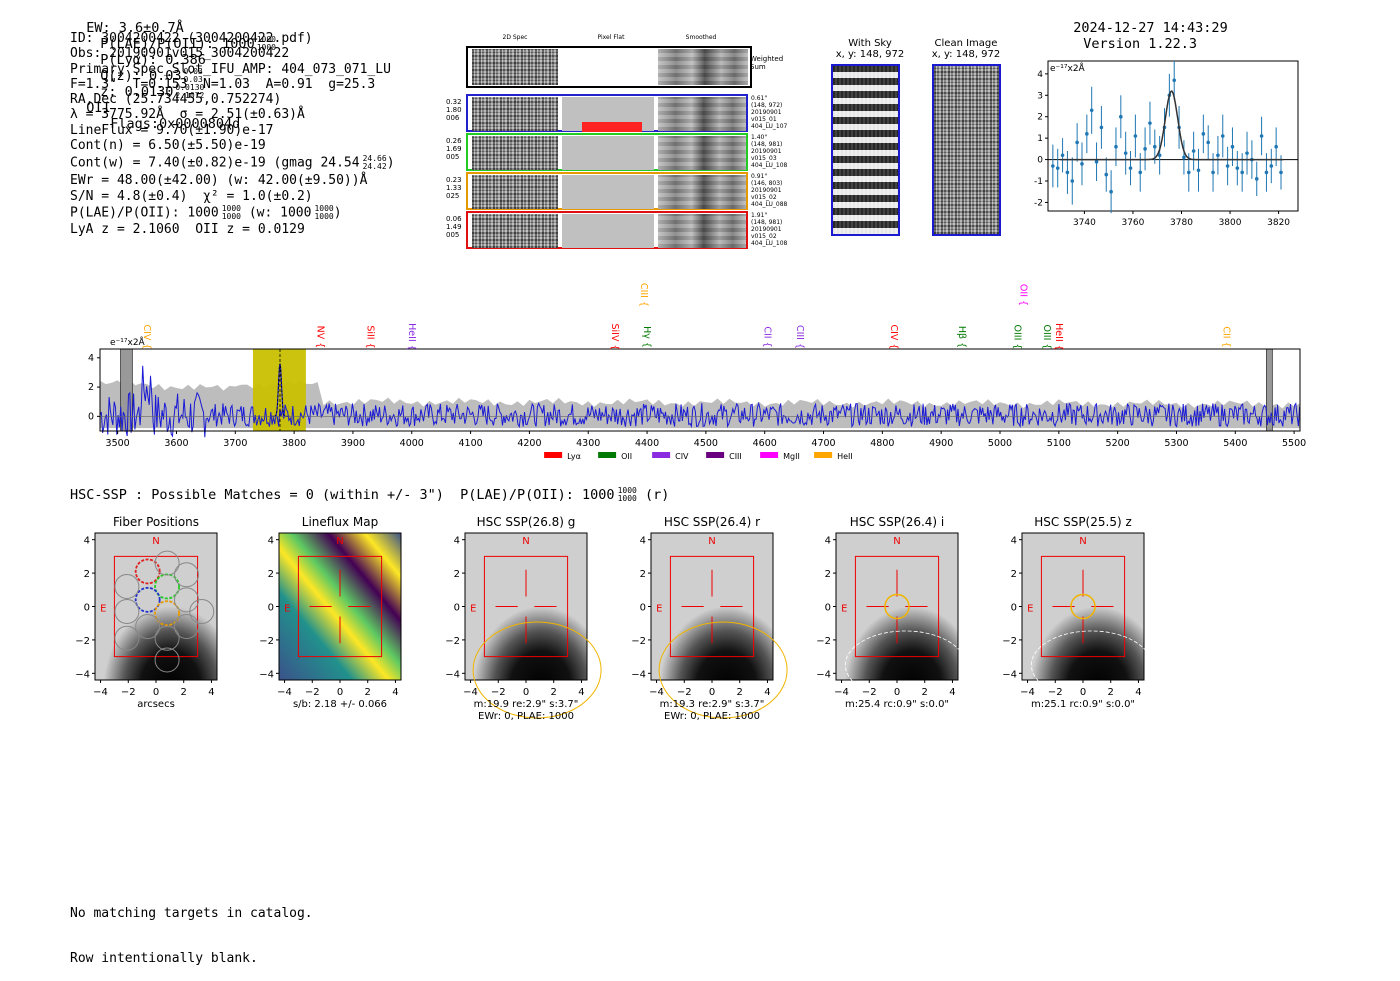 This screenshot has height=981, width=1400. Describe the element at coordinates (766, 190) in the screenshot. I see `fiber-right-value: 20190901` at that location.